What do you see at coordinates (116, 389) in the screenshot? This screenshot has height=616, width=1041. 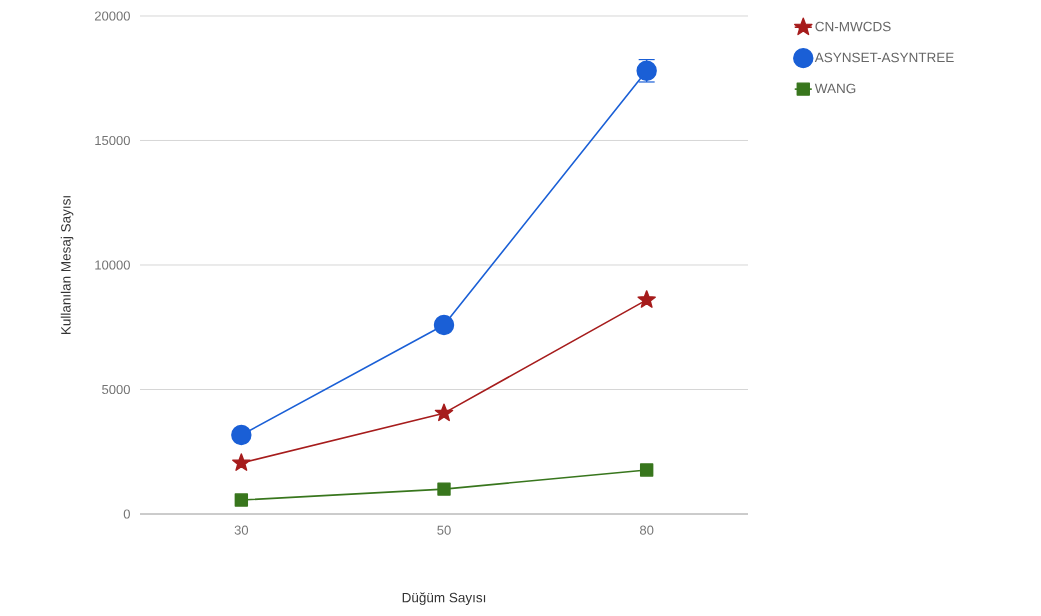 I see `y-tick-label: 5000` at bounding box center [116, 389].